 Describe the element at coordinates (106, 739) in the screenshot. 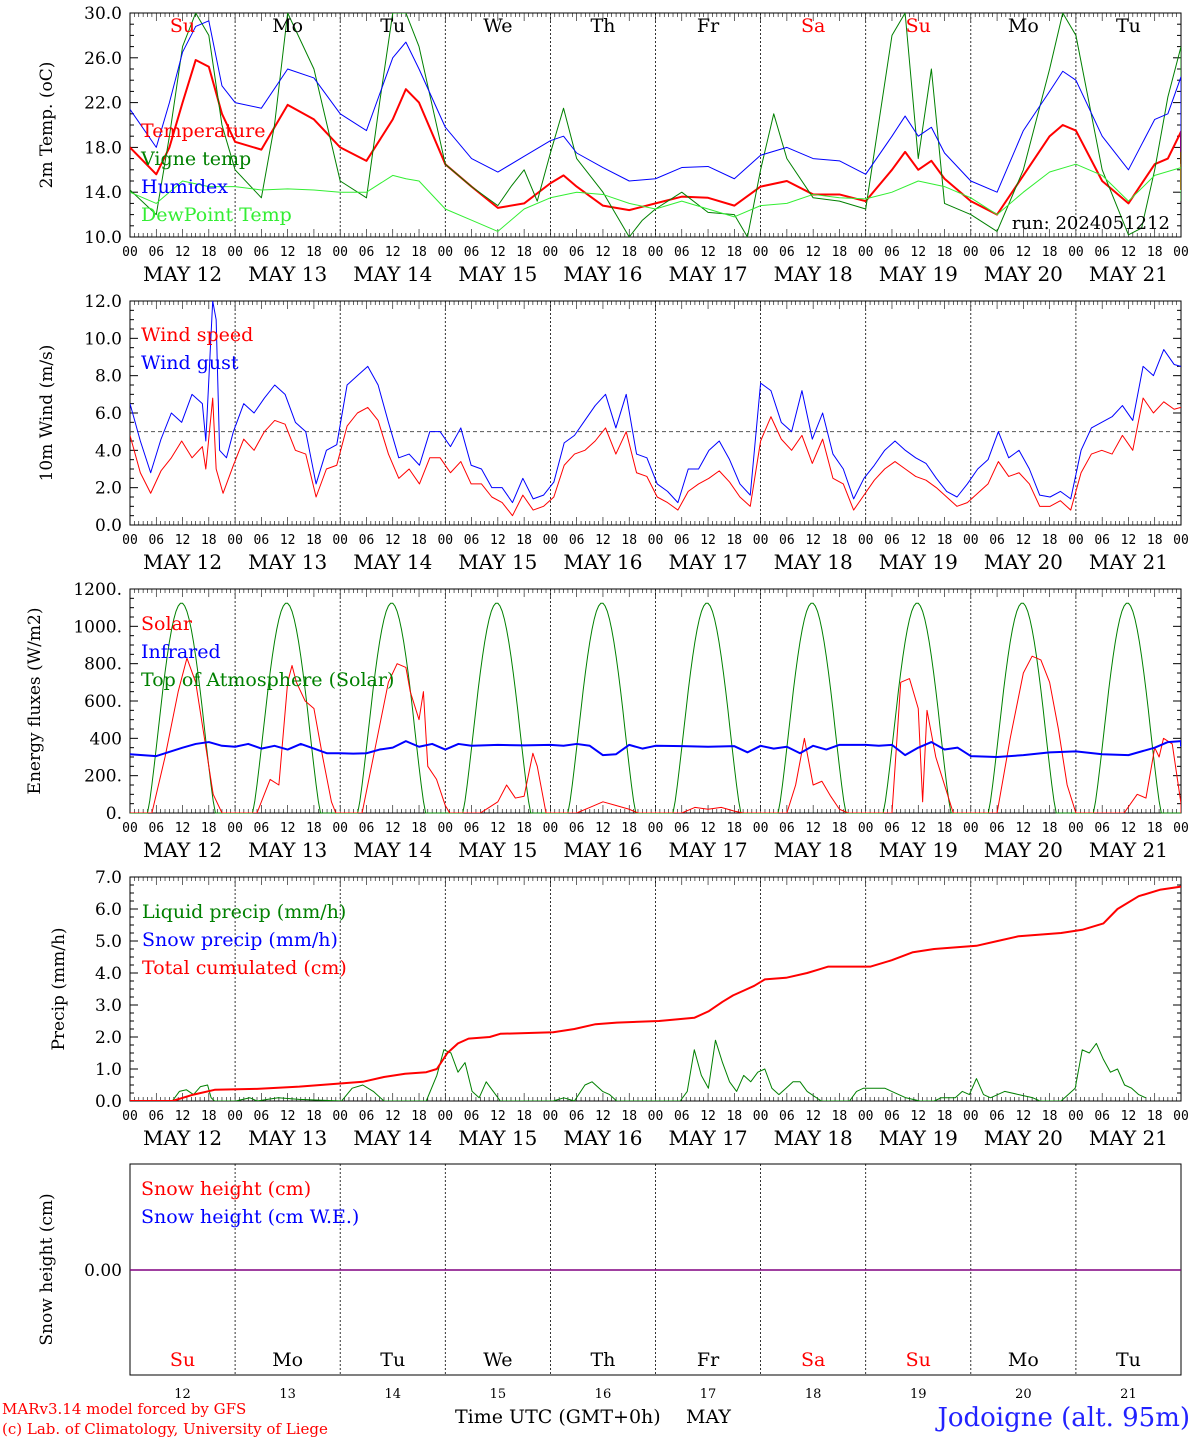

I see `y-tick-label: 400` at that location.